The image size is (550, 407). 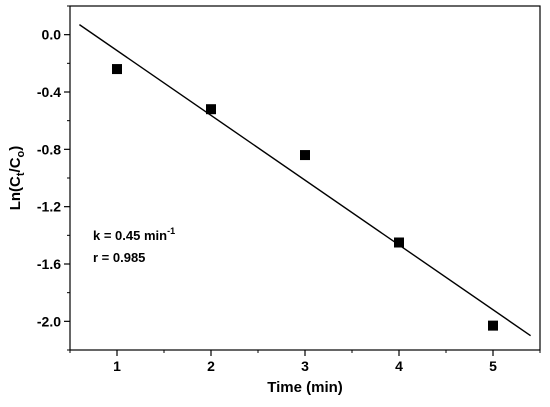 What do you see at coordinates (119, 257) in the screenshot?
I see `annotation-r: r = 0.985` at bounding box center [119, 257].